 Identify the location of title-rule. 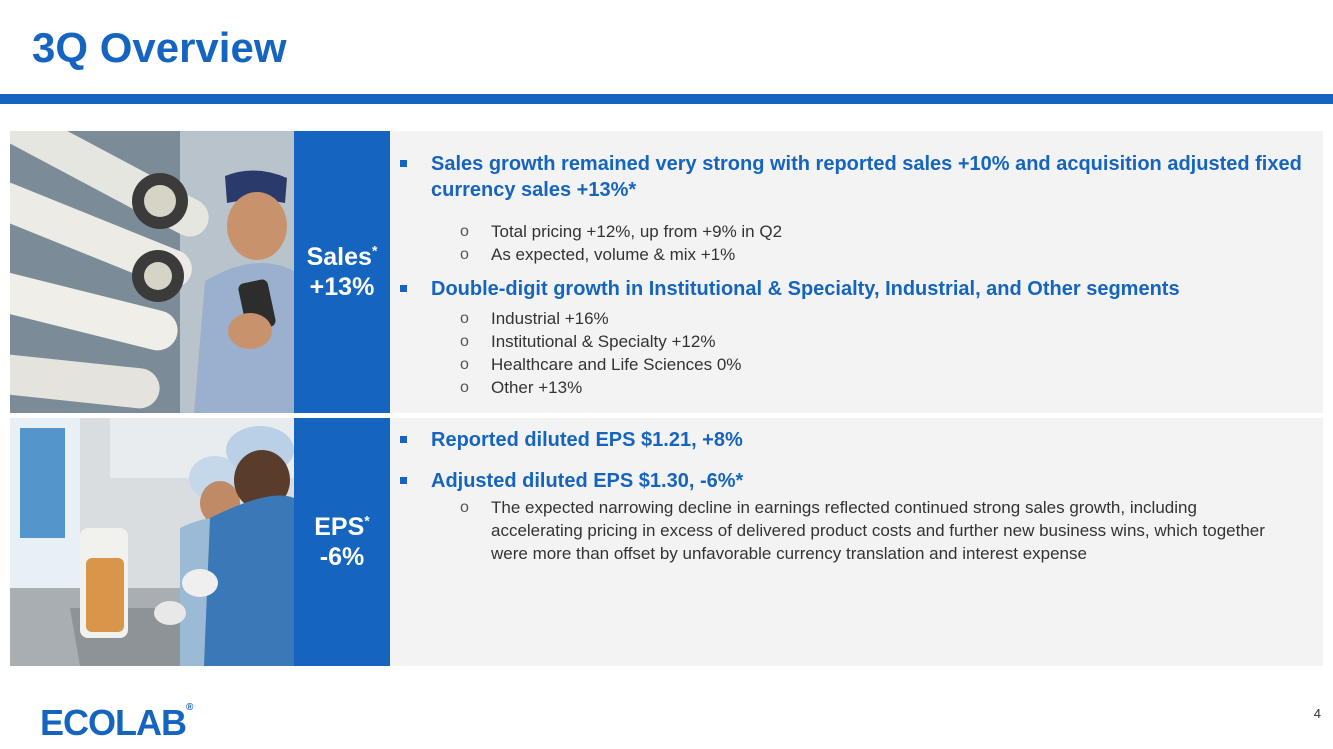
(666, 99).